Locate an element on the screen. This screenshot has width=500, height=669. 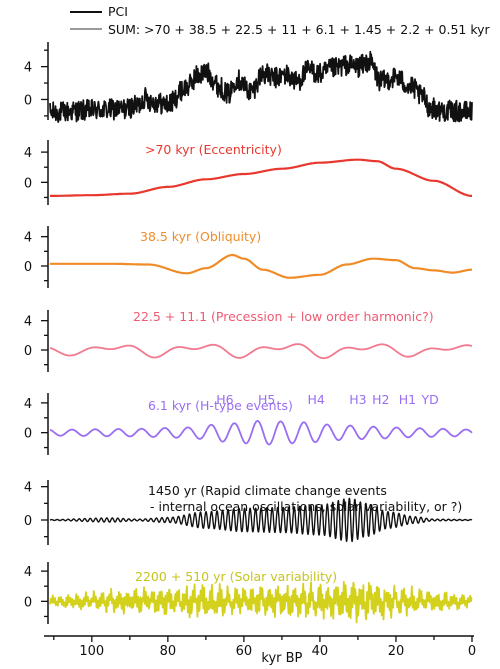
event-label-h5: H5 is located at coordinates (266, 399).